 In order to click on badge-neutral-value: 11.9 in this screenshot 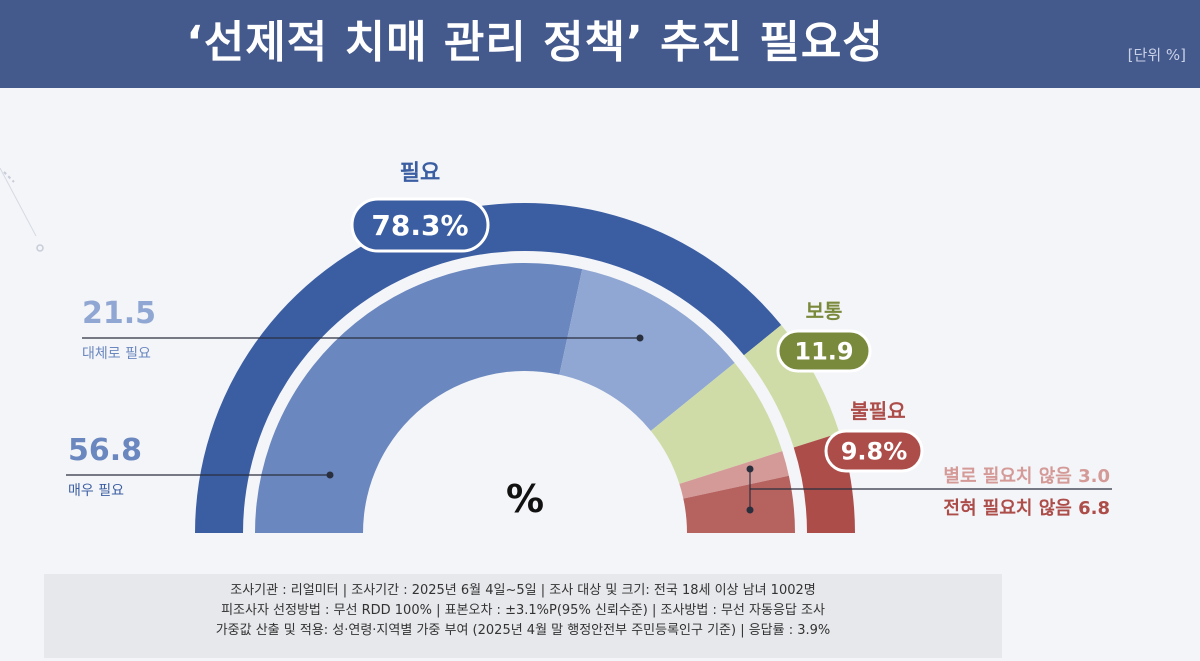, I will do `click(823, 352)`.